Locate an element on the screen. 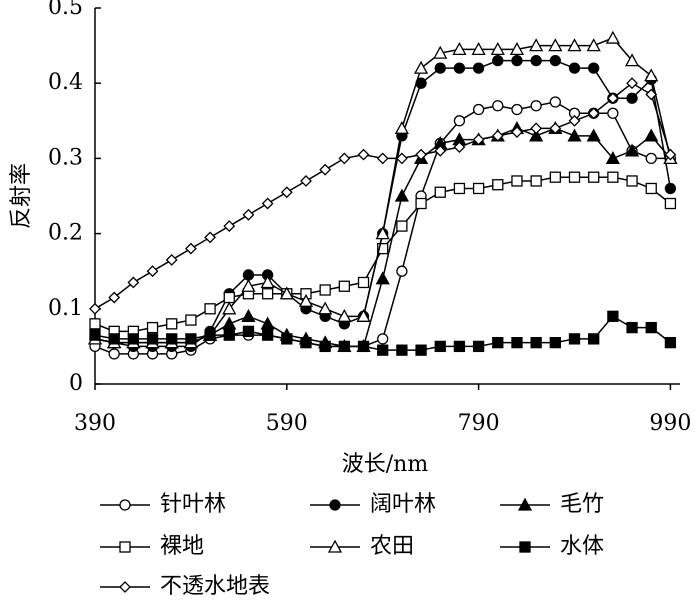  legend-label: 阔叶林 is located at coordinates (403, 504).